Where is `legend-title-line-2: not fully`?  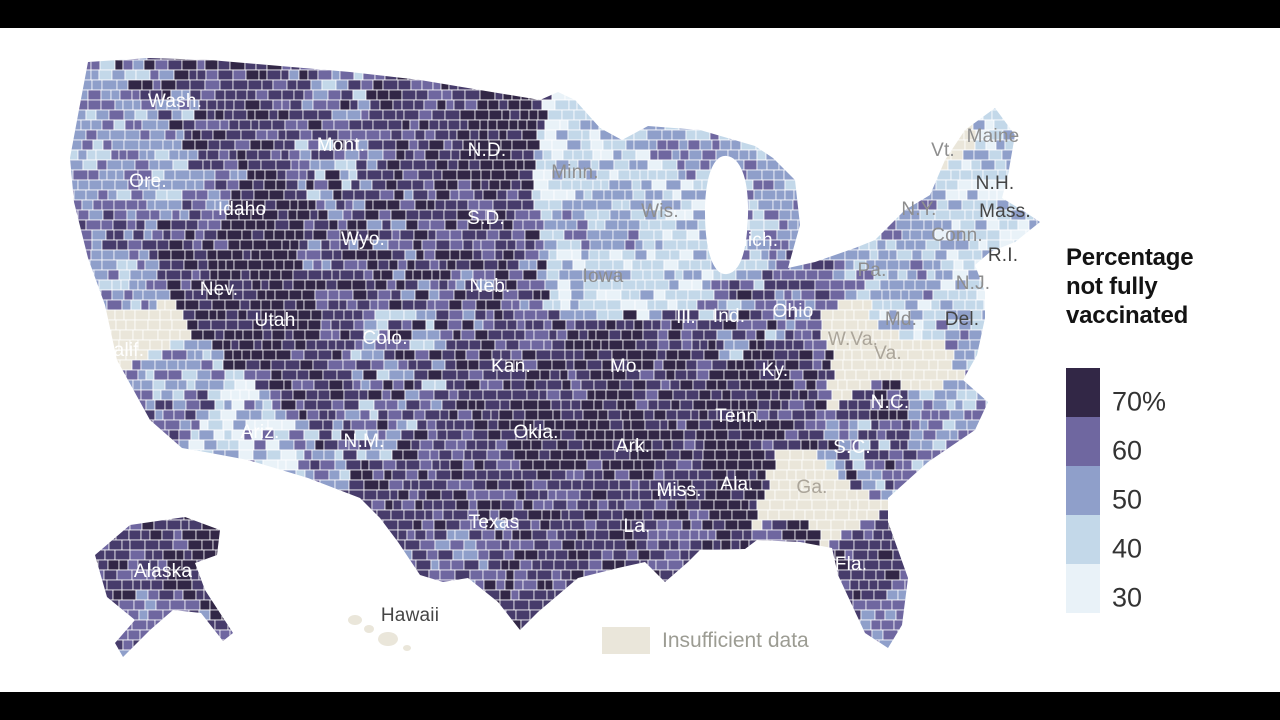 legend-title-line-2: not fully is located at coordinates (1112, 286).